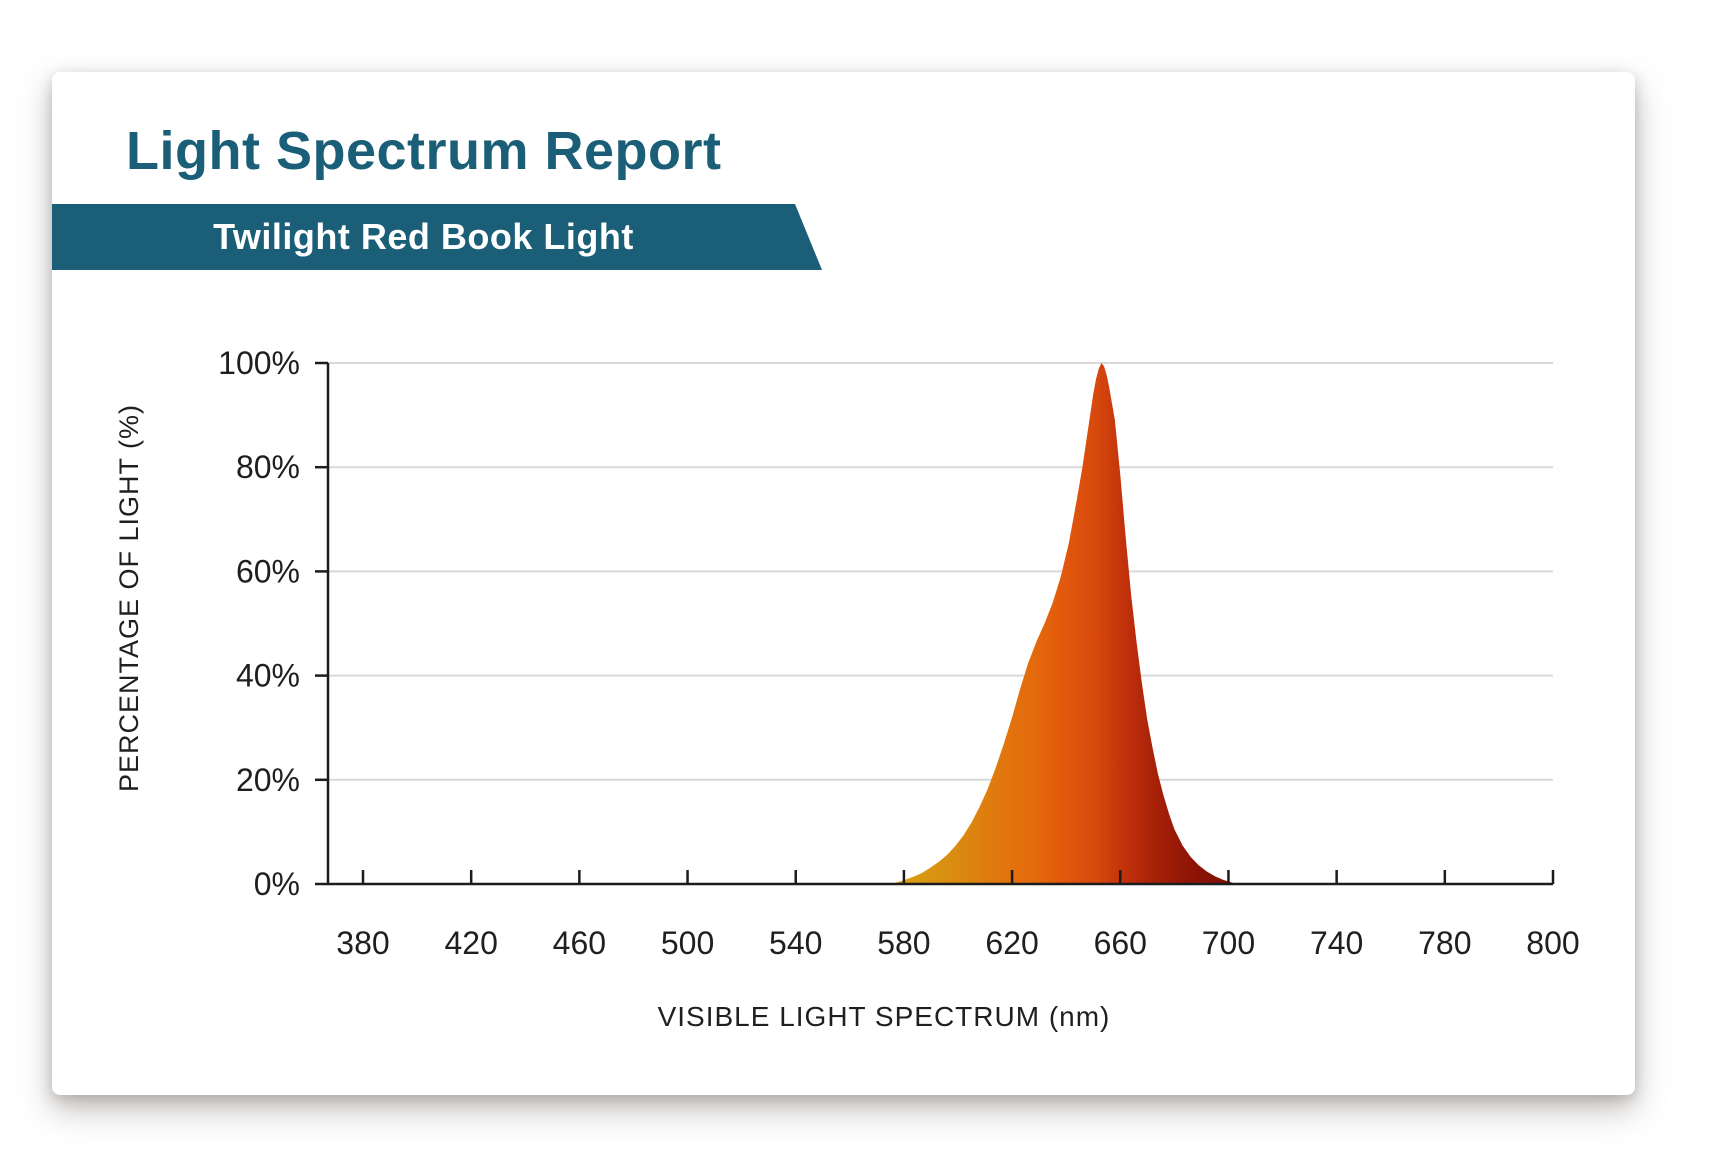 Image resolution: width=1734 pixels, height=1171 pixels. What do you see at coordinates (268, 676) in the screenshot?
I see `y-tick-label-40: 40%` at bounding box center [268, 676].